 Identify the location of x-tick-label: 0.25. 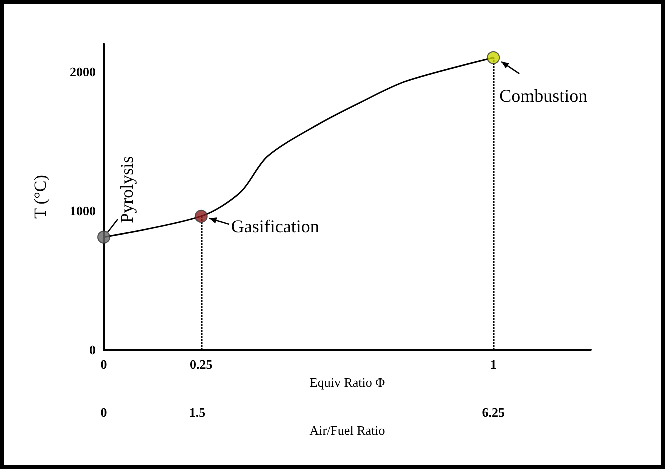
(202, 364).